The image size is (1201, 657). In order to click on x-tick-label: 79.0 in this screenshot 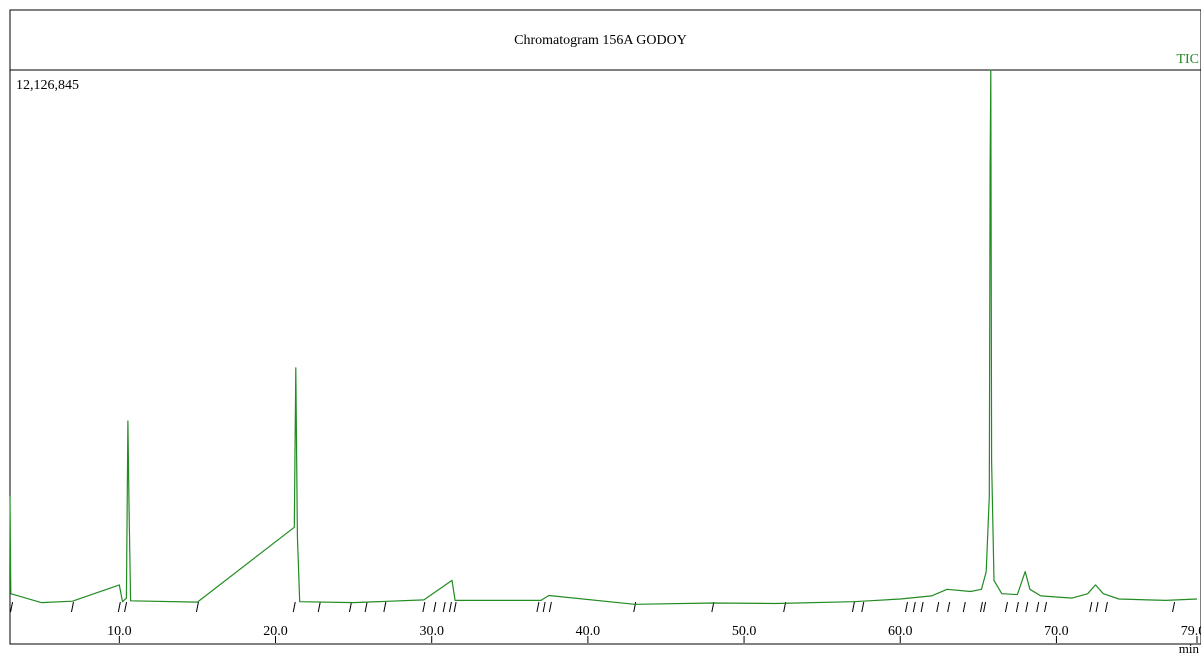, I will do `click(1191, 631)`.